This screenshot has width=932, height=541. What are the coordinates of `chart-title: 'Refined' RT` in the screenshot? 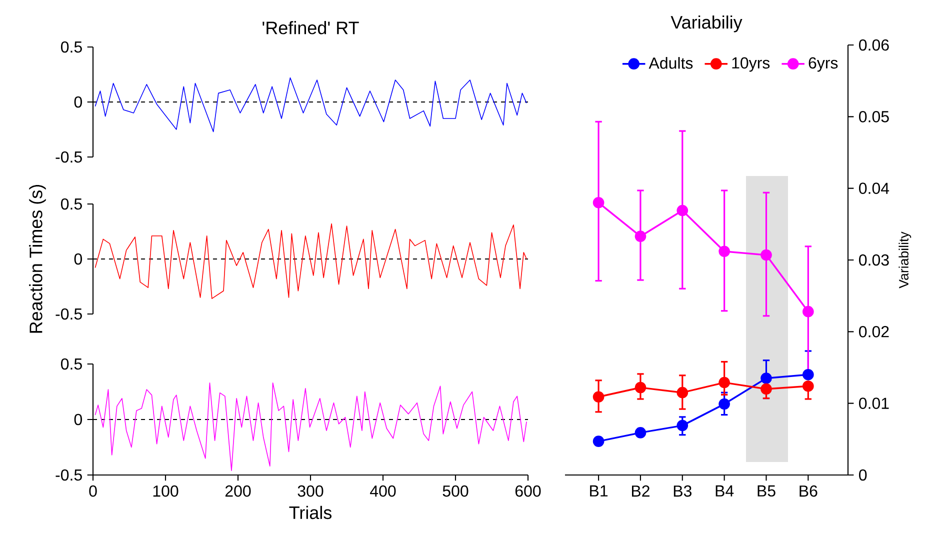 It's located at (310, 27).